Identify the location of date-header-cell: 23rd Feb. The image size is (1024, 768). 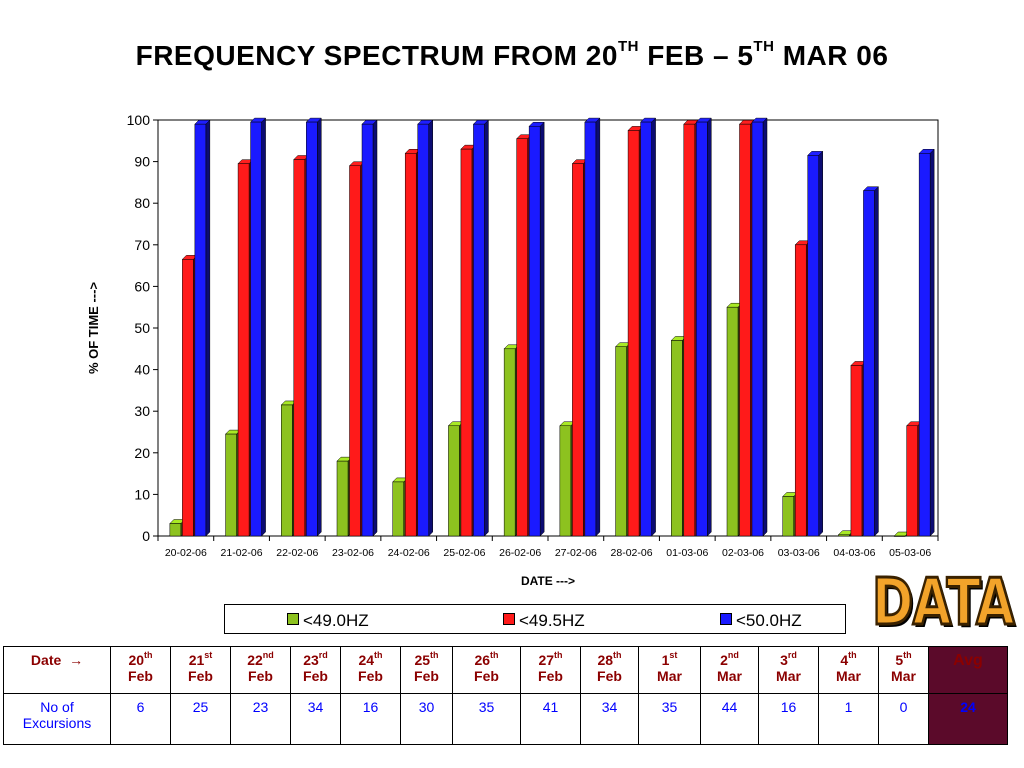
(315, 670).